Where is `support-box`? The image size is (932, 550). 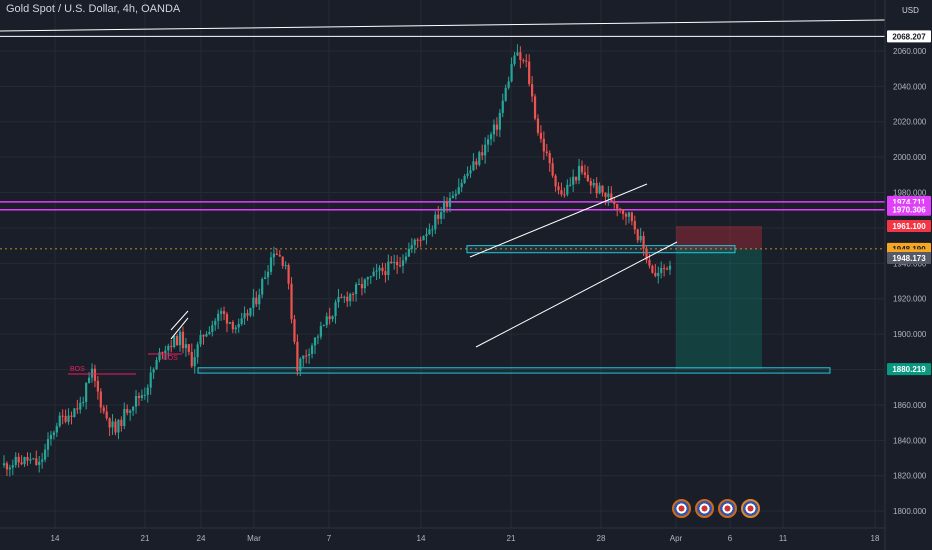 support-box is located at coordinates (514, 370).